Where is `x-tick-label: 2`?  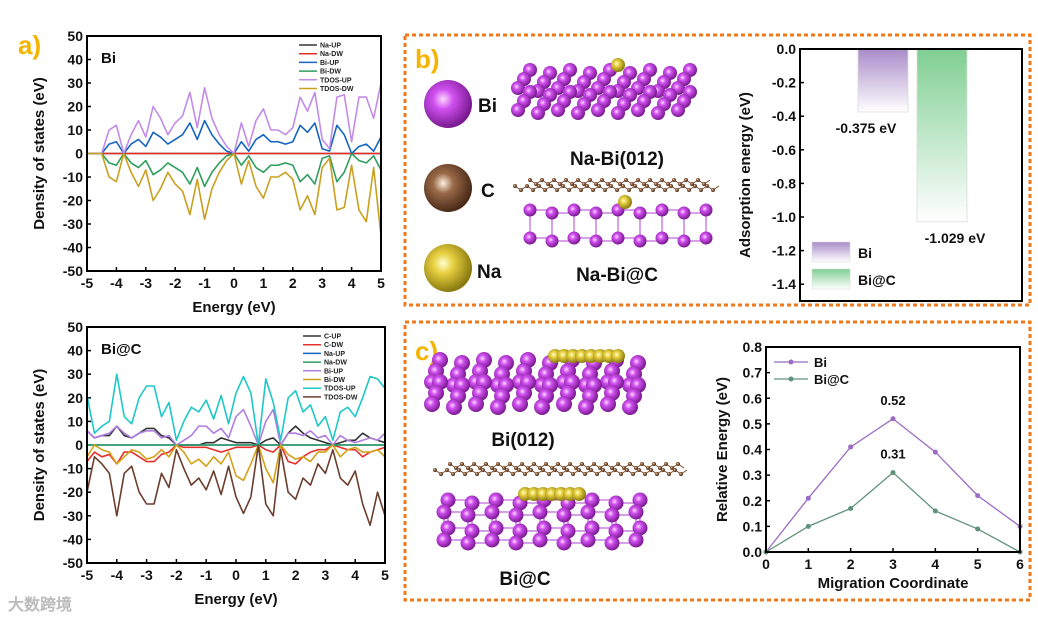 x-tick-label: 2 is located at coordinates (296, 575).